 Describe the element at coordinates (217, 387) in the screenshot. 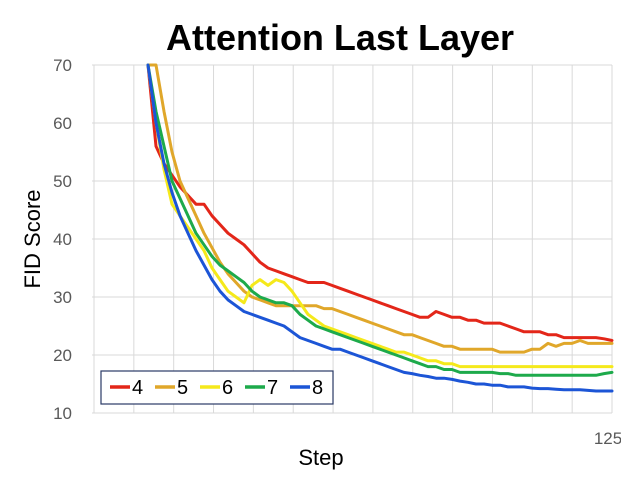

I see `legend: 4 5 6 7 8` at that location.